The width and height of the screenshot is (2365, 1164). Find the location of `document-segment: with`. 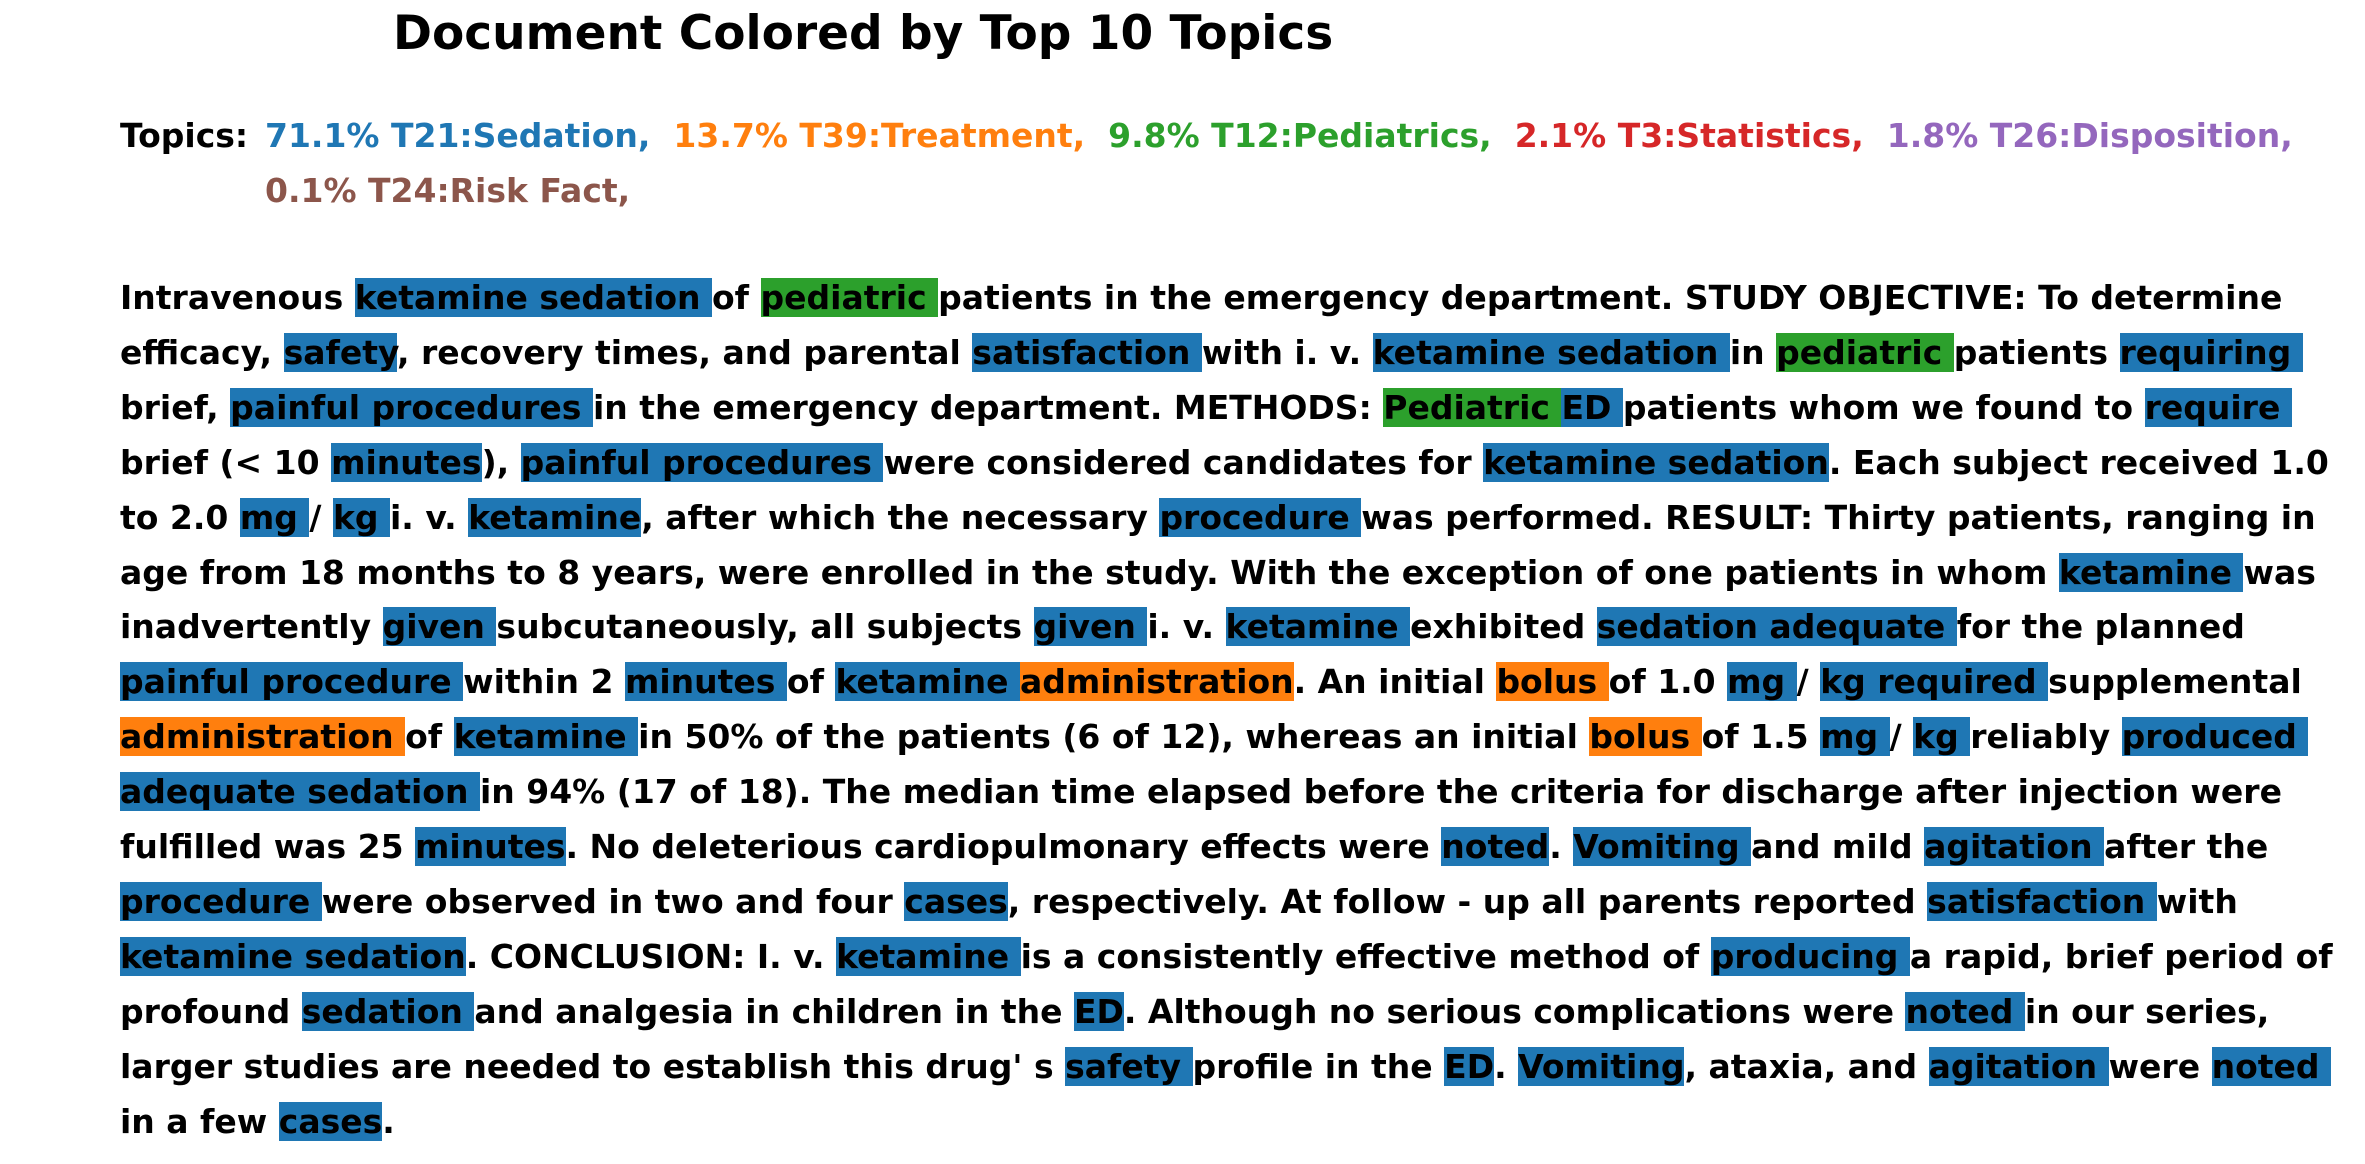

document-segment: with is located at coordinates (2203, 901).